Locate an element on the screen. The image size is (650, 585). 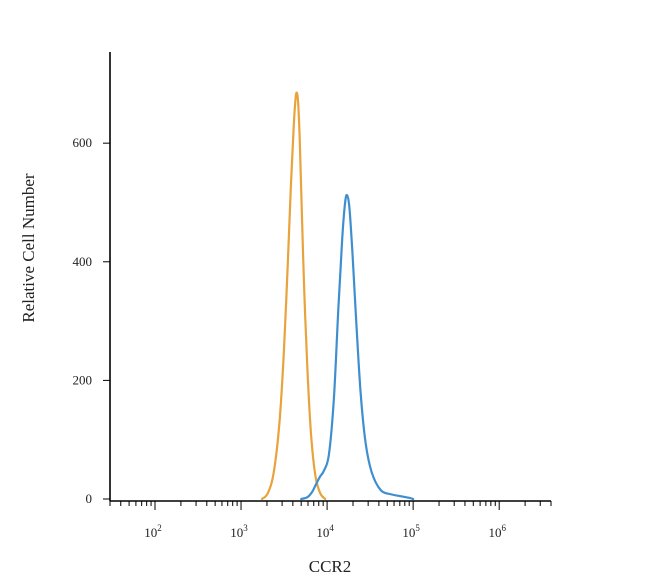
x-tick-exponent: 2 is located at coordinates (159, 528).